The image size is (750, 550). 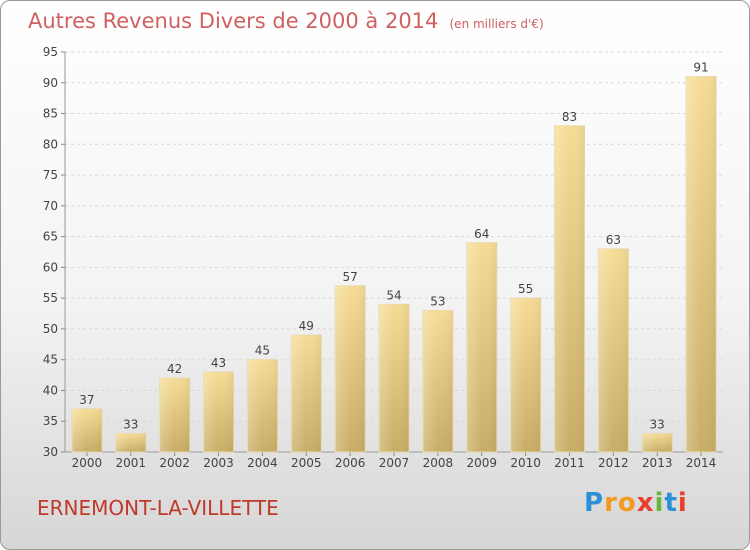 I want to click on x-tick-label: 2009, so click(x=481, y=463).